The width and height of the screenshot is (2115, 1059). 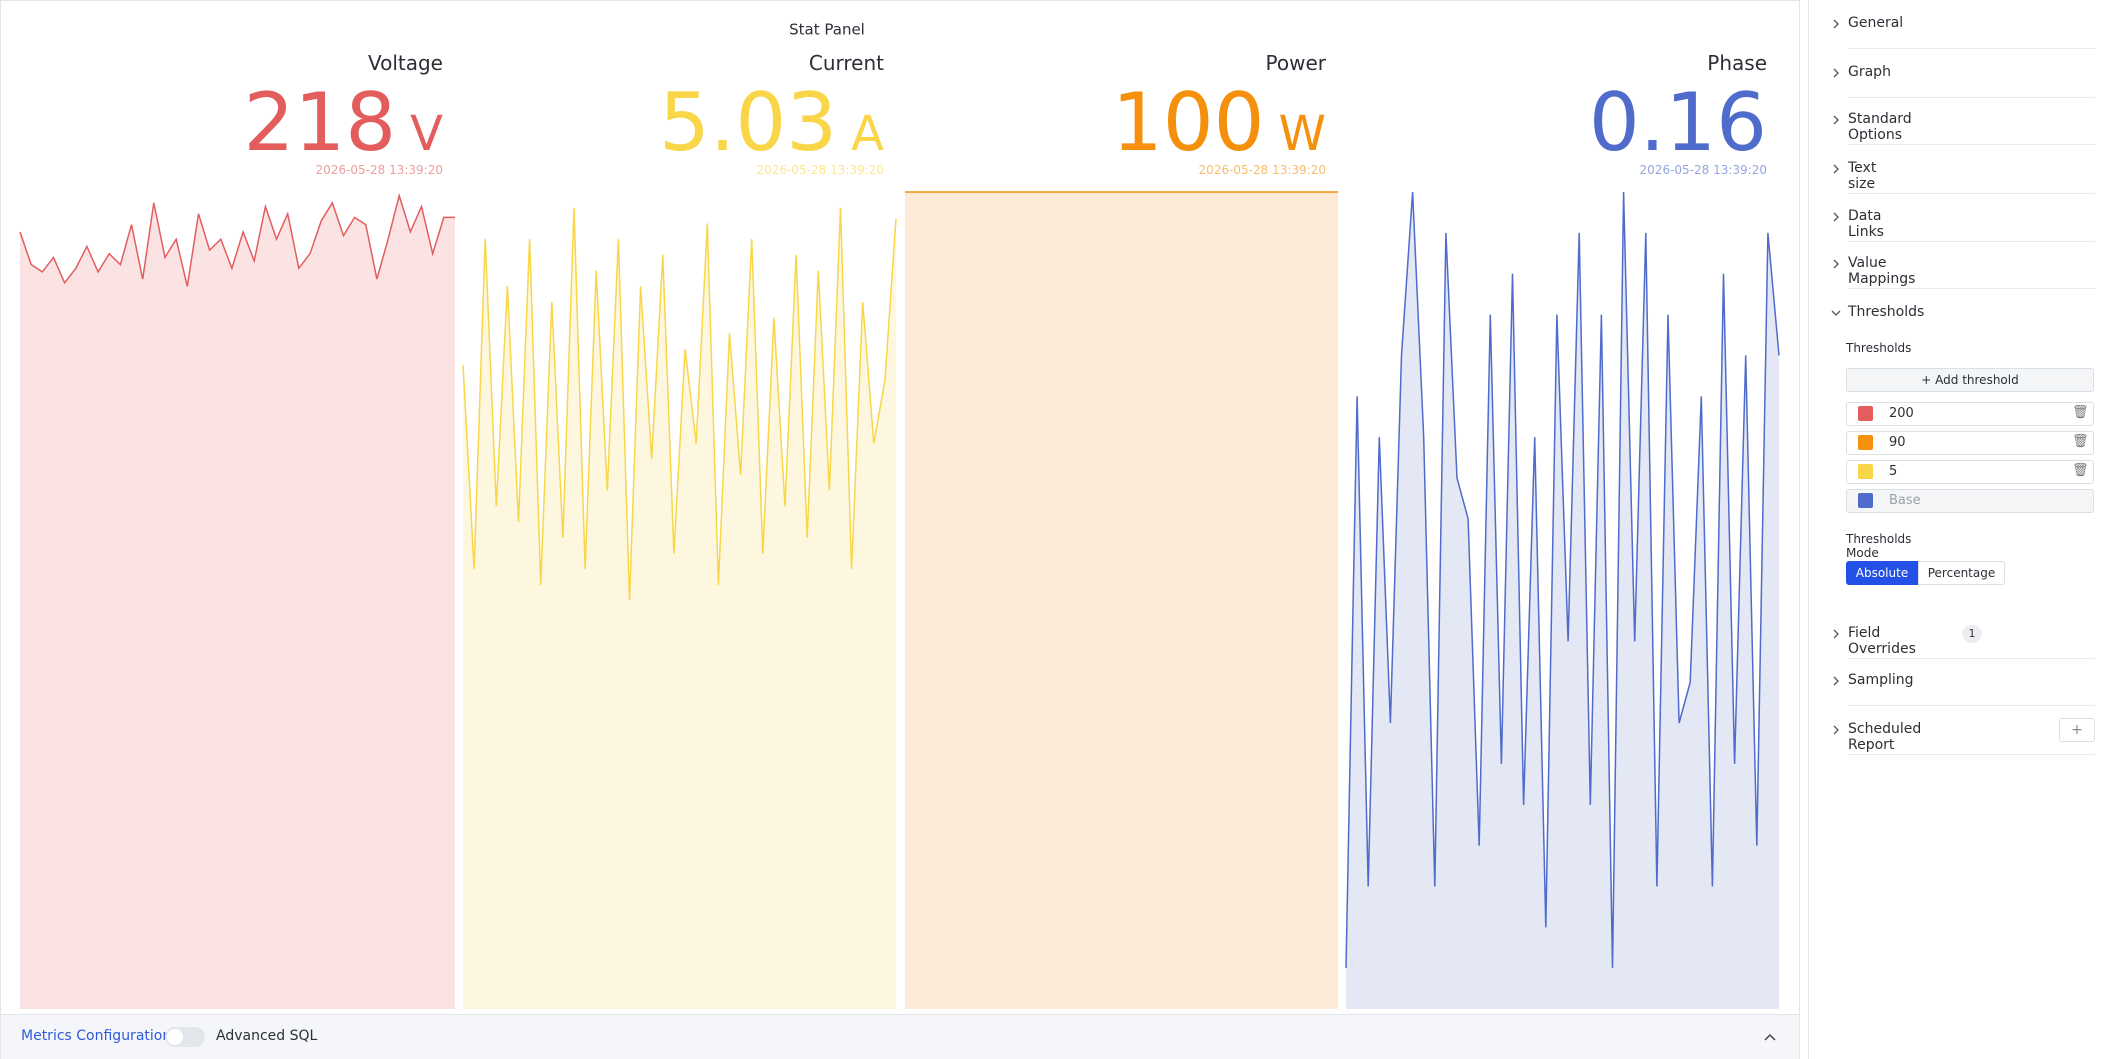 I want to click on stat-value: 0.16, so click(x=1678, y=122).